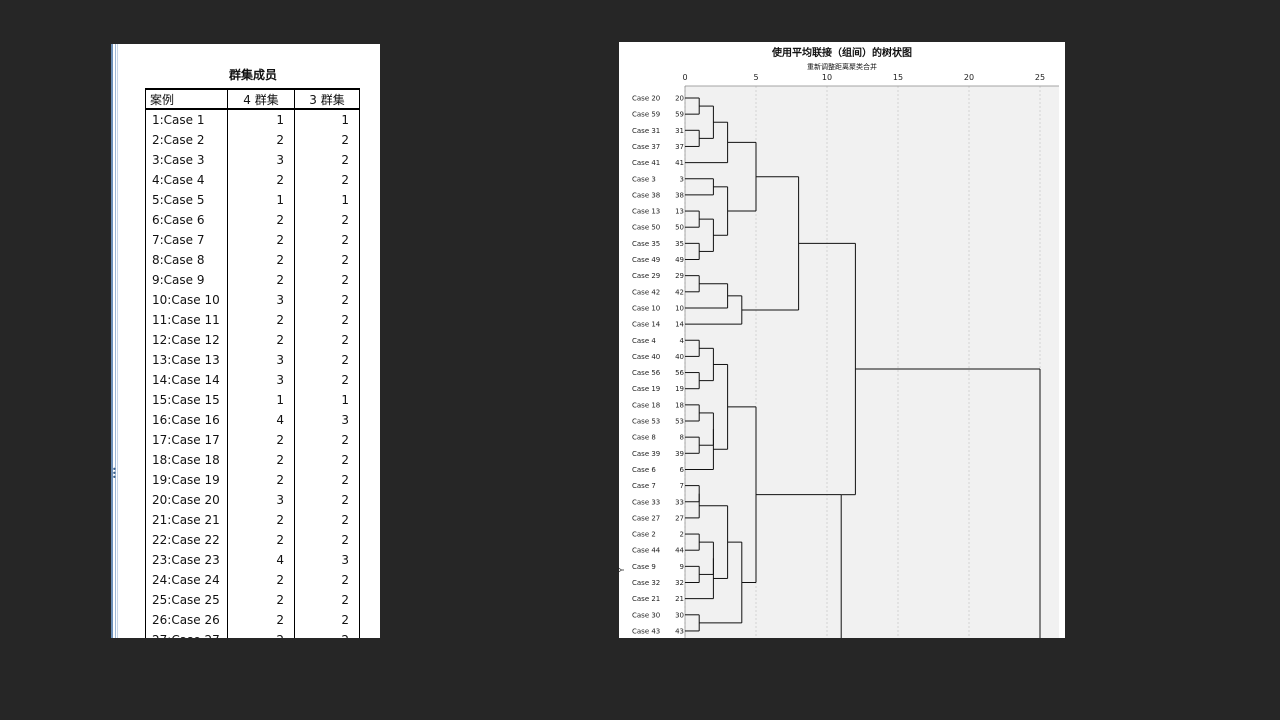 The width and height of the screenshot is (1280, 720). I want to click on leaf-case-number: 6, so click(682, 470).